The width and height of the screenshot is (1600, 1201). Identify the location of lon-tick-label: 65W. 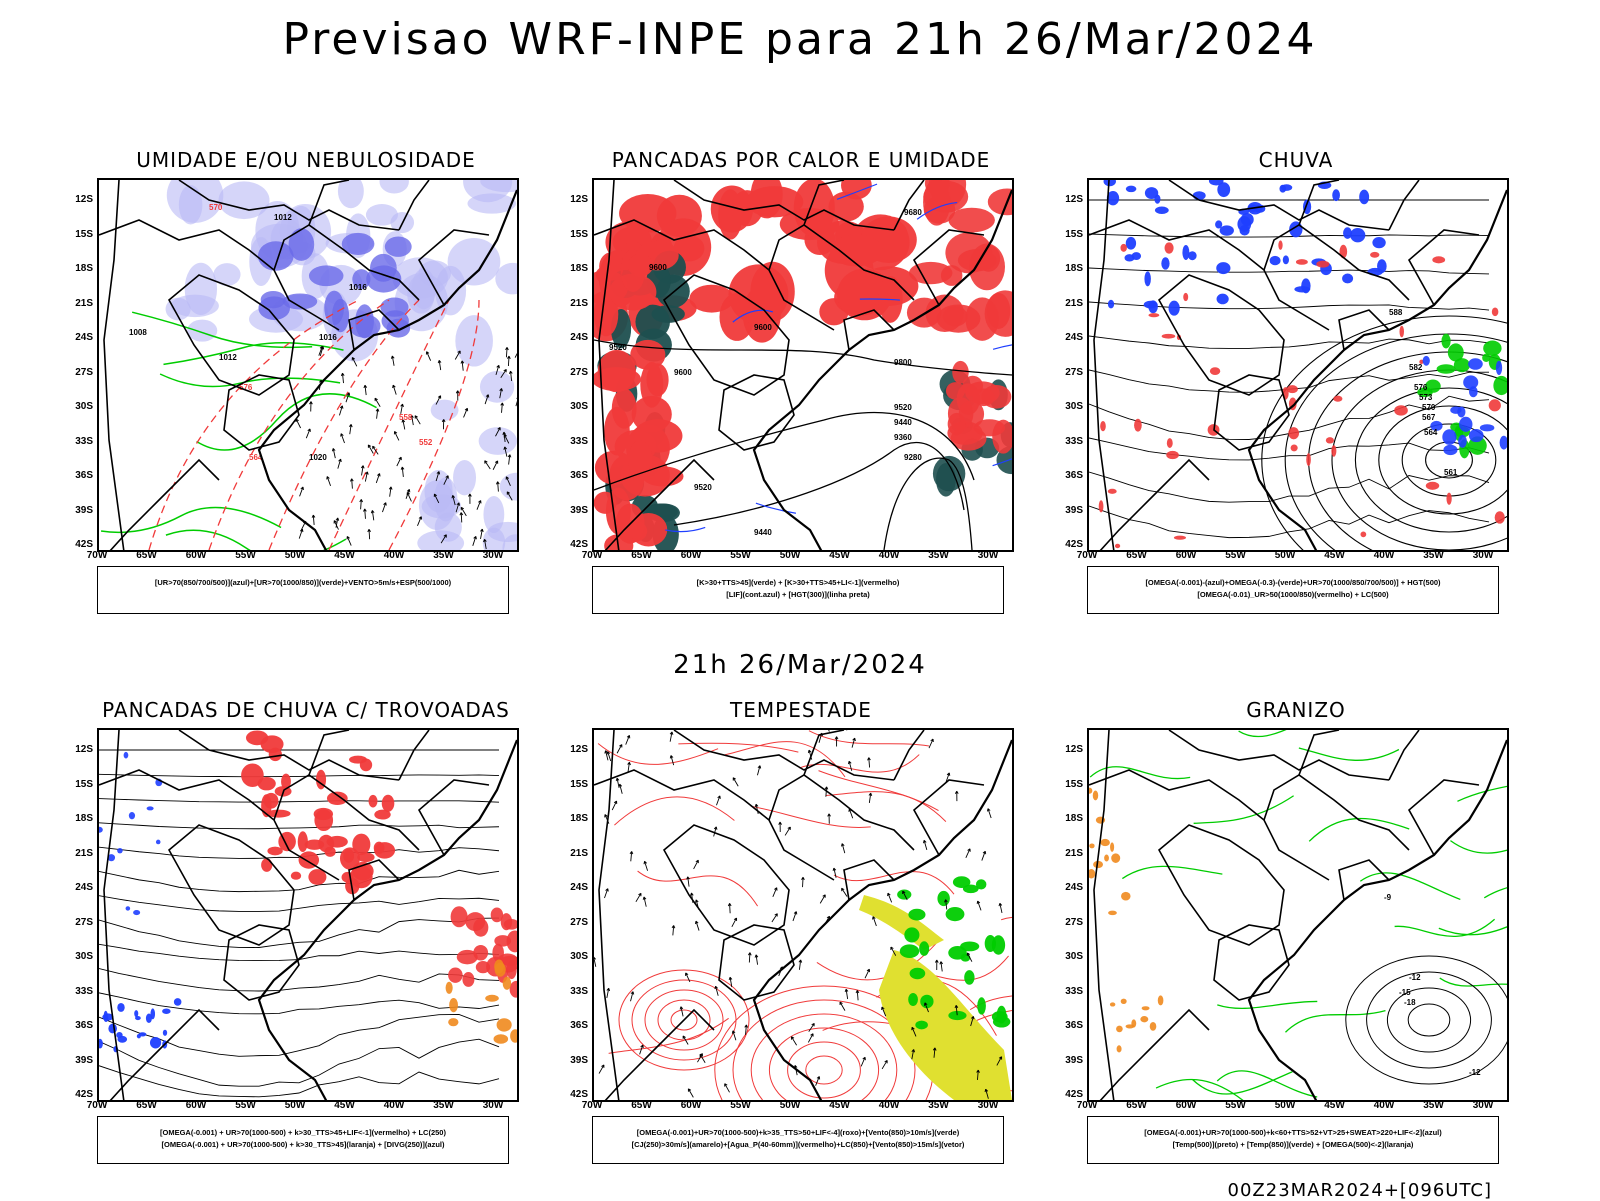
(147, 555).